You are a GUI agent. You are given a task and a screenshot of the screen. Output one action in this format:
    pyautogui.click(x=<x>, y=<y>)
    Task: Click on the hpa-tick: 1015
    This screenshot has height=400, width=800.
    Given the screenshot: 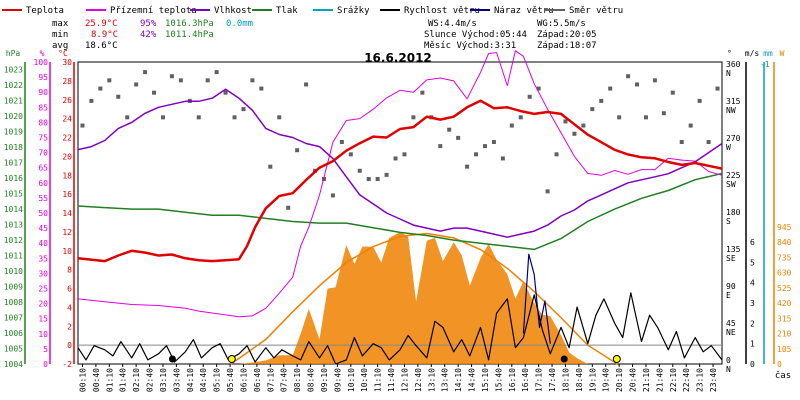 What is the action you would take?
    pyautogui.click(x=13, y=194)
    